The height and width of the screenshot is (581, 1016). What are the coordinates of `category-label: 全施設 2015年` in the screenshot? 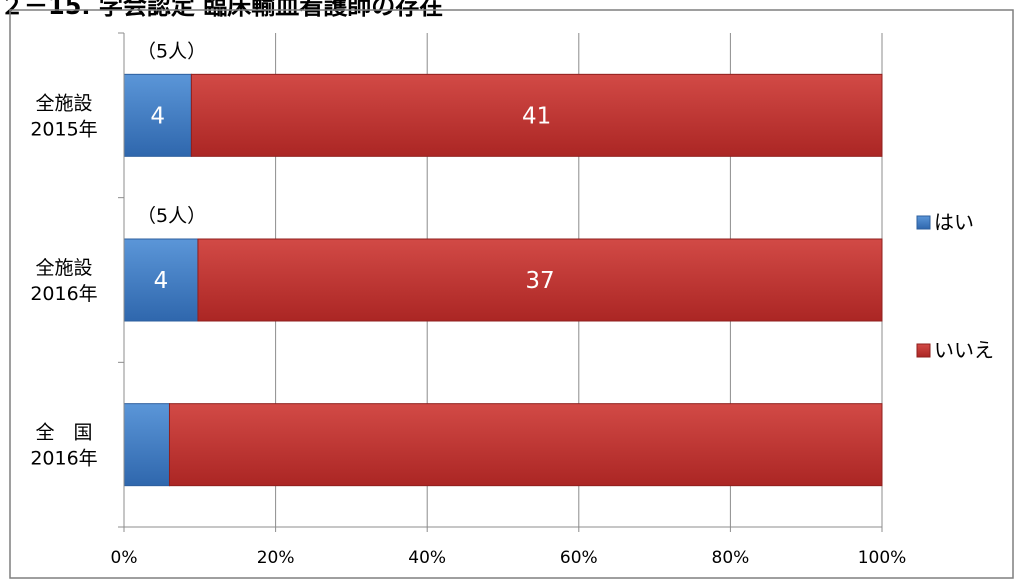 It's located at (63, 116).